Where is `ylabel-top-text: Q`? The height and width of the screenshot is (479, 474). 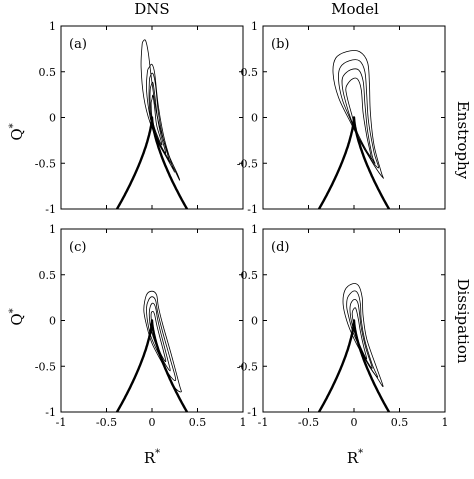 ylabel-top-text: Q is located at coordinates (17, 134).